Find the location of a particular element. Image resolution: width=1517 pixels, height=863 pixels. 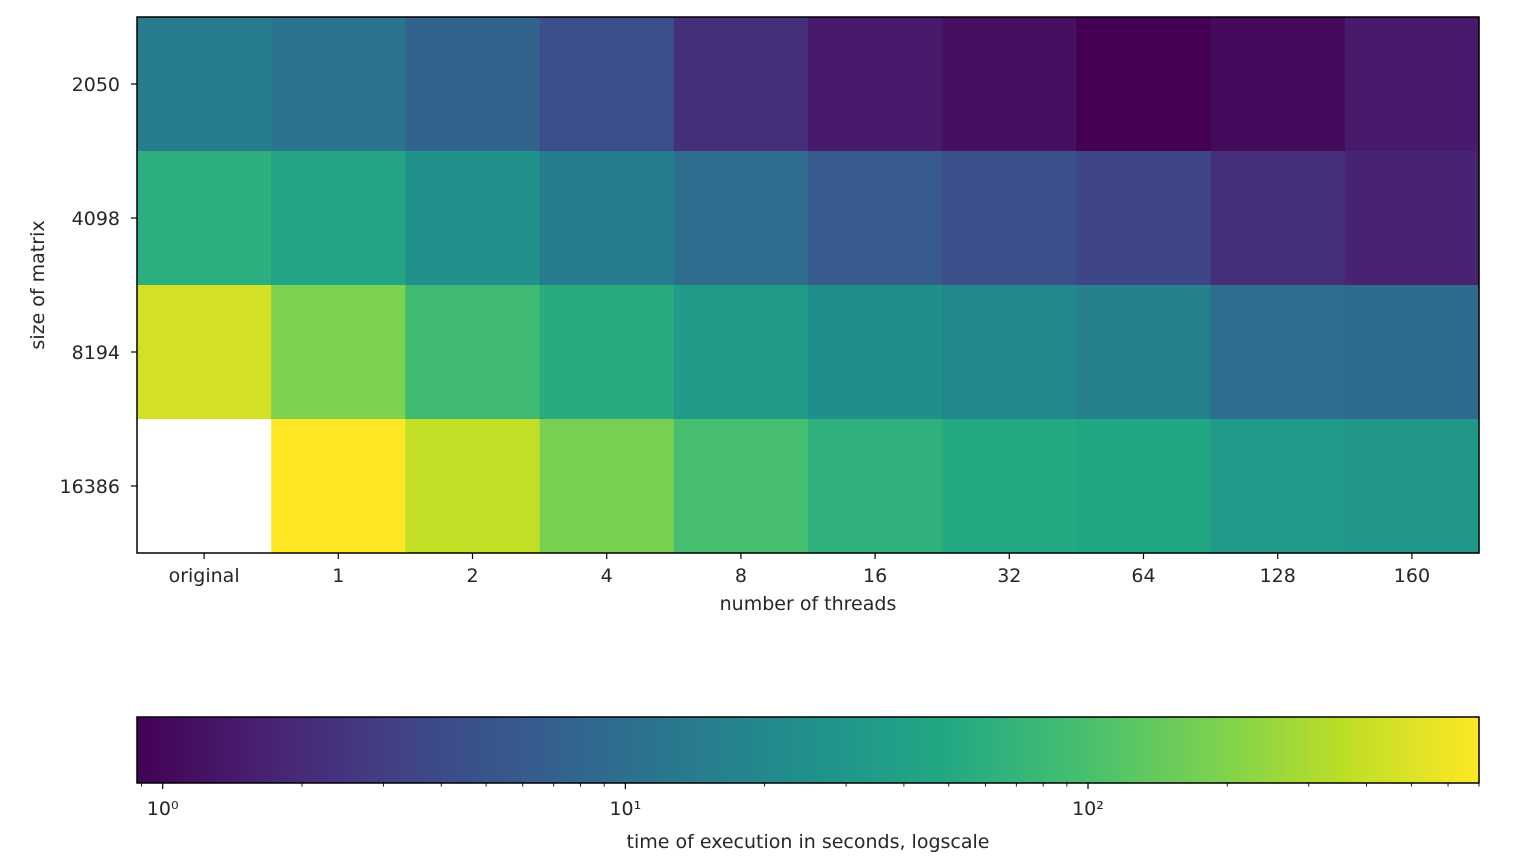

x-axis-ticks: original 1 2 4 8 16 32 64 128 160 is located at coordinates (799, 570).